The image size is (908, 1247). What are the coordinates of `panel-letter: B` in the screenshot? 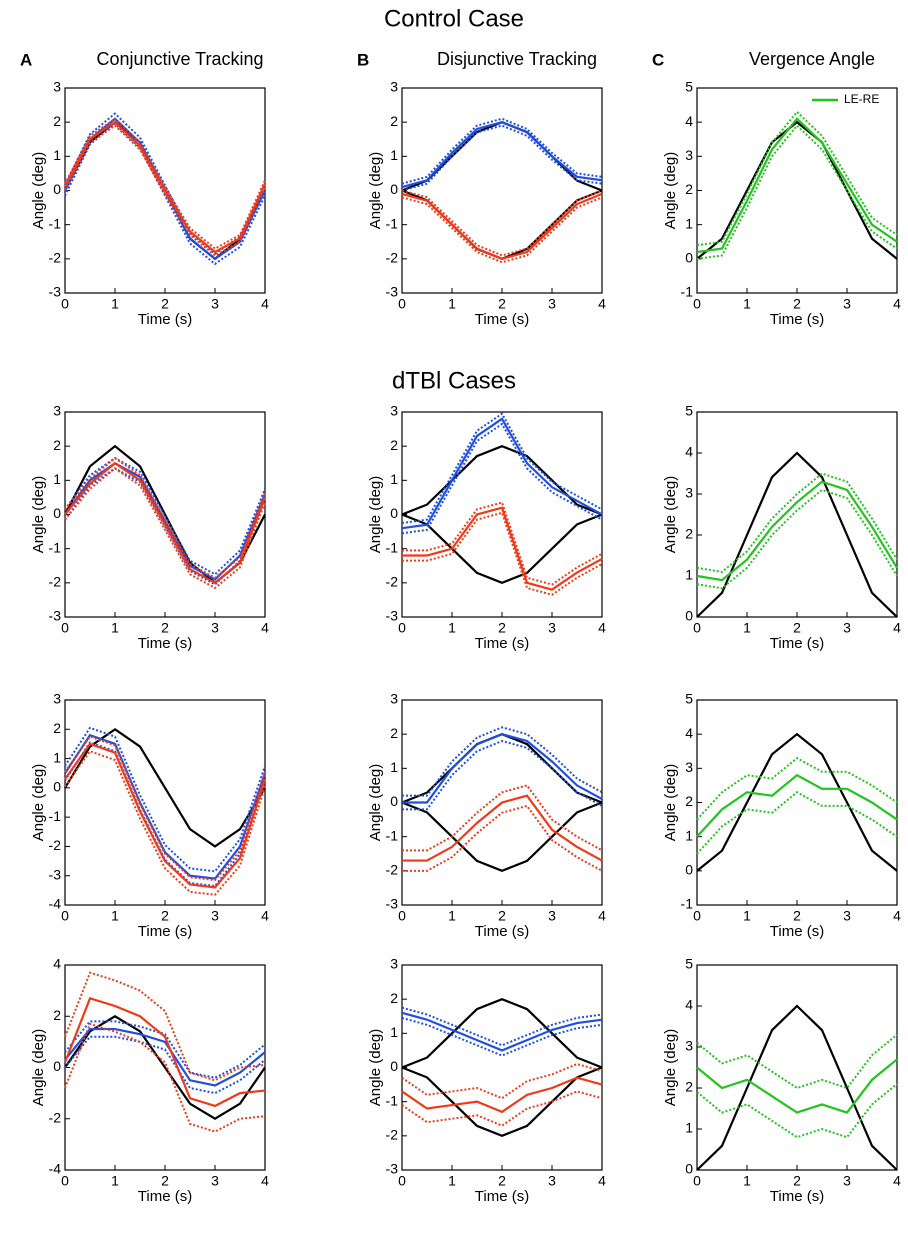 It's located at (363, 59).